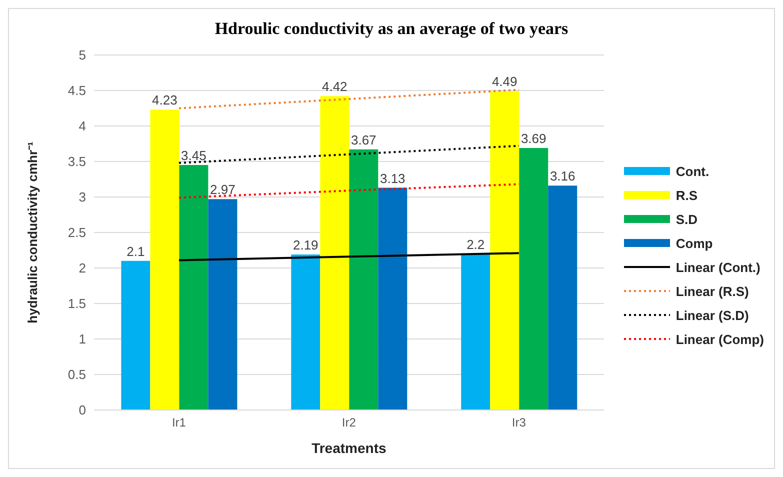 This screenshot has width=783, height=477. What do you see at coordinates (563, 176) in the screenshot?
I see `data-label: 3.16` at bounding box center [563, 176].